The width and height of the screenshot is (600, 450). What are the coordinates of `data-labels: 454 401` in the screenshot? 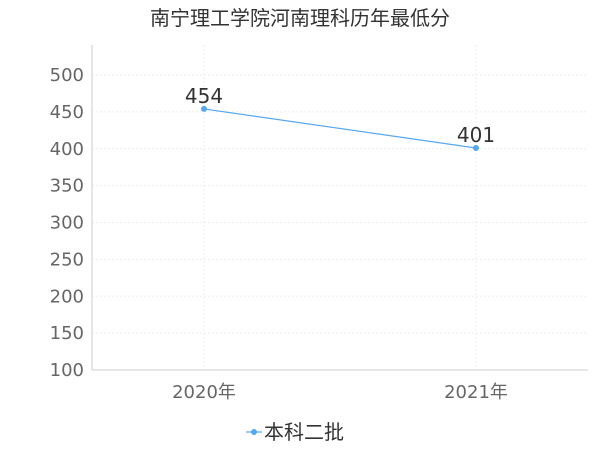 It's located at (340, 115).